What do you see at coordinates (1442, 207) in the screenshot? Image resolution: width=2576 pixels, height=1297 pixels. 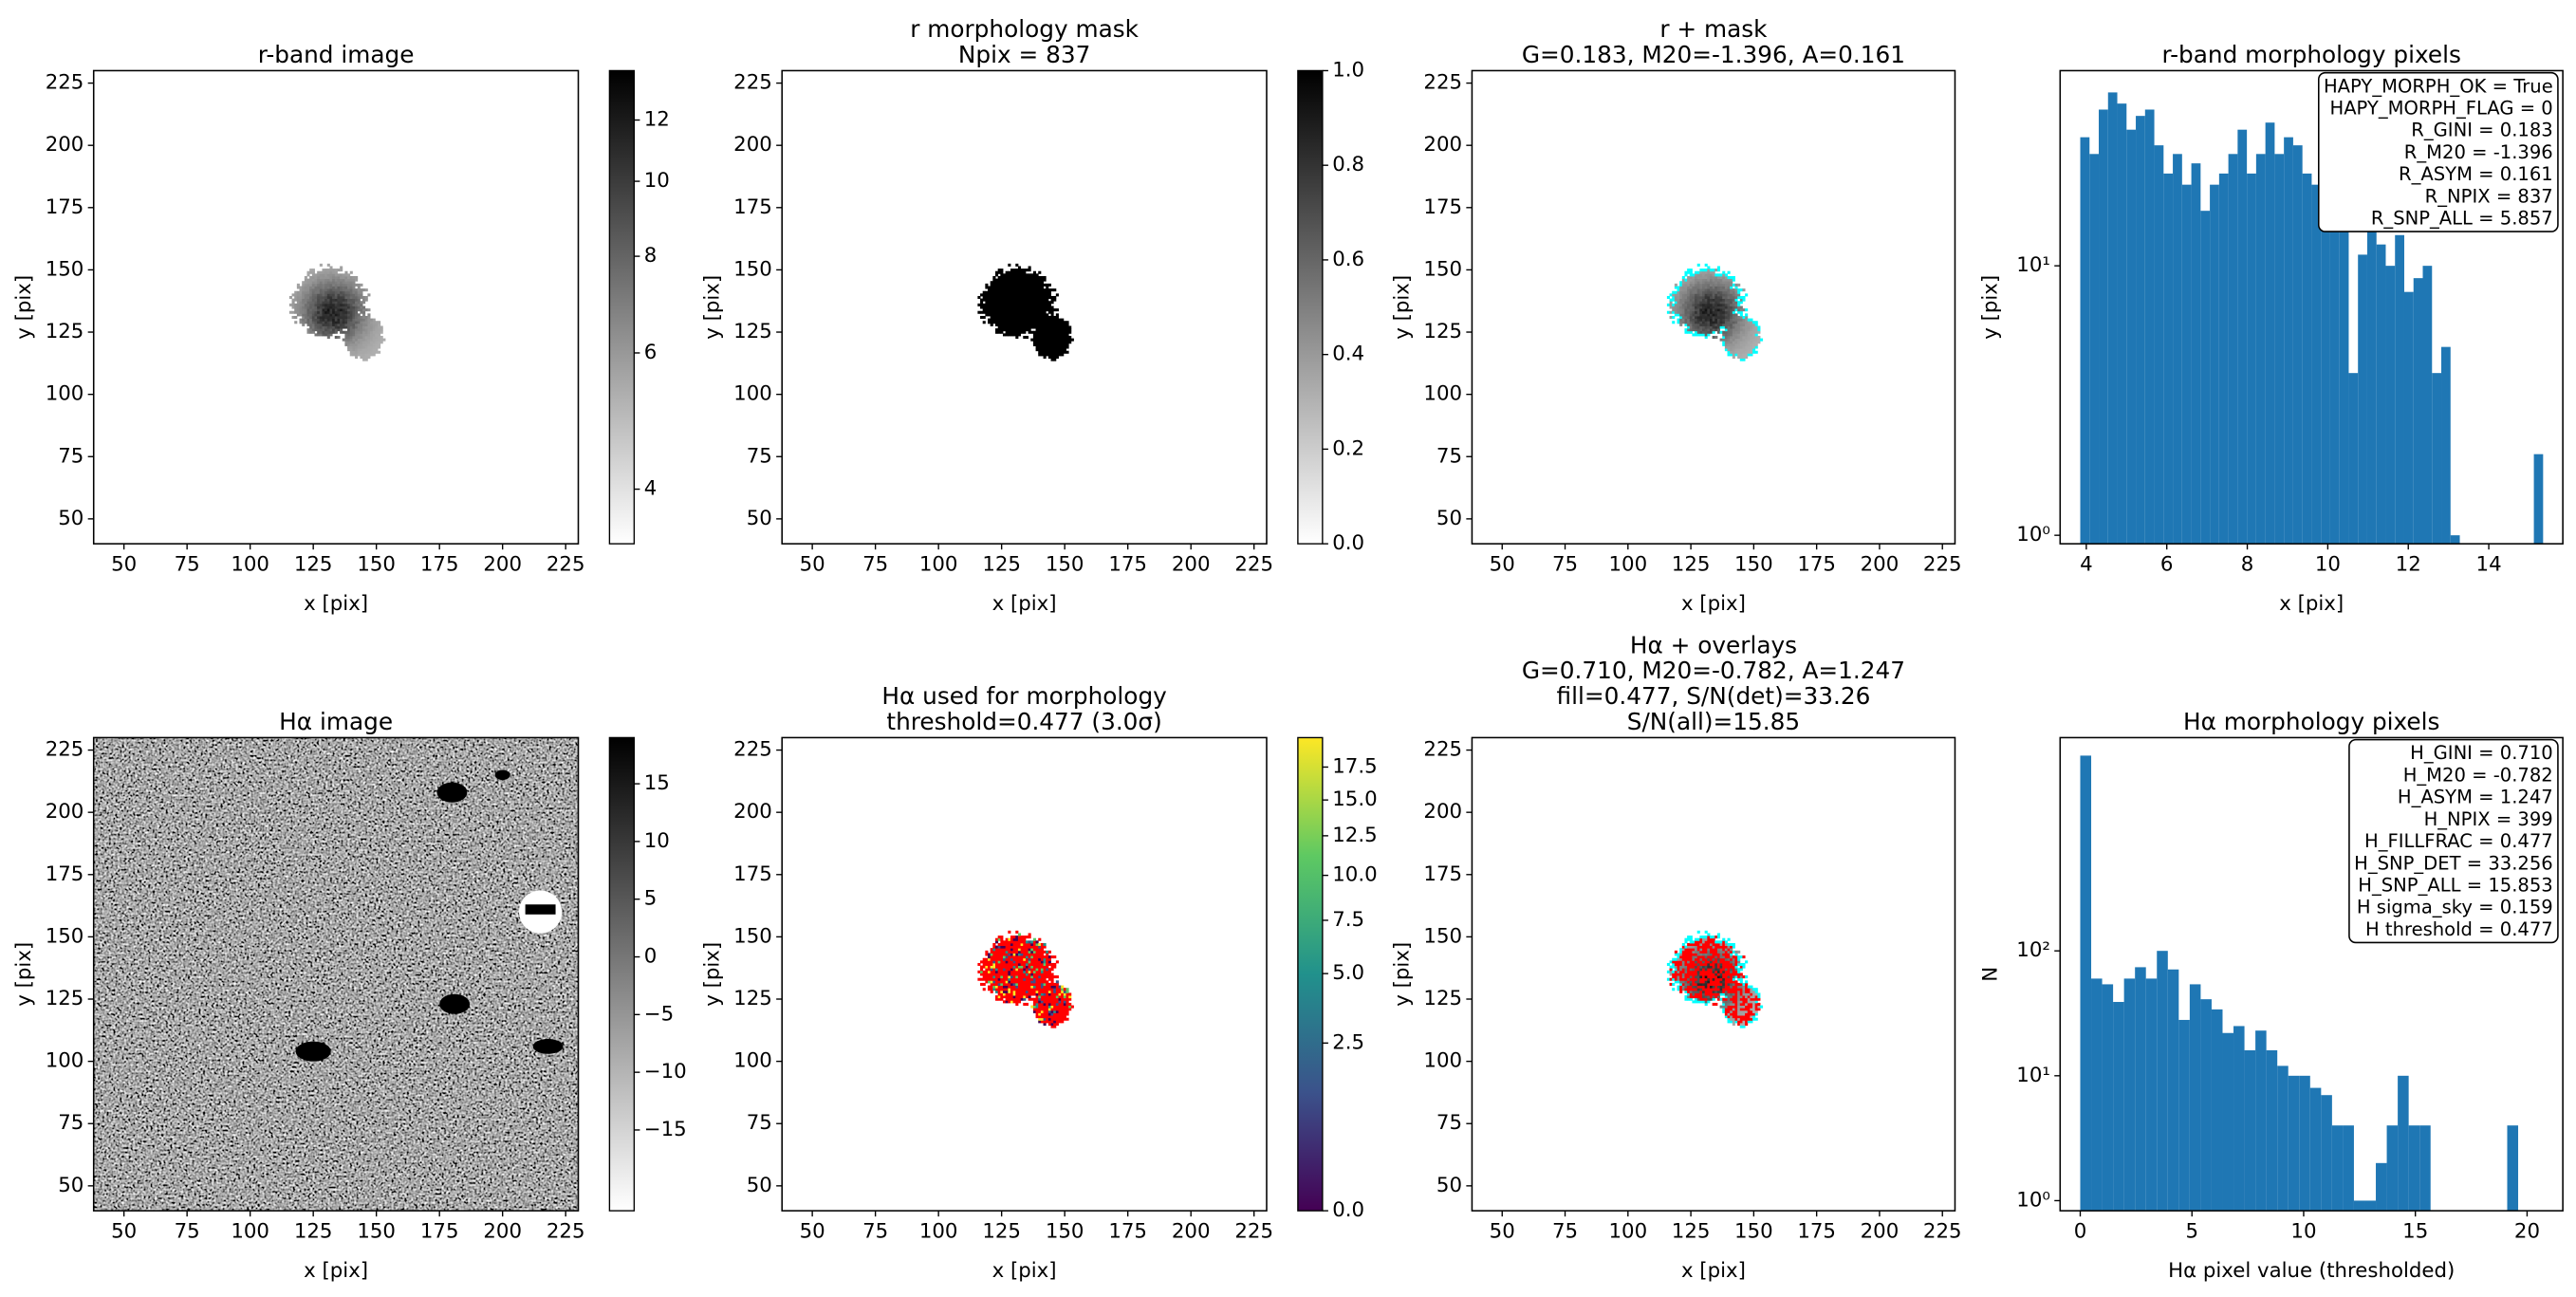 I see `y-tick-label: 175` at bounding box center [1442, 207].